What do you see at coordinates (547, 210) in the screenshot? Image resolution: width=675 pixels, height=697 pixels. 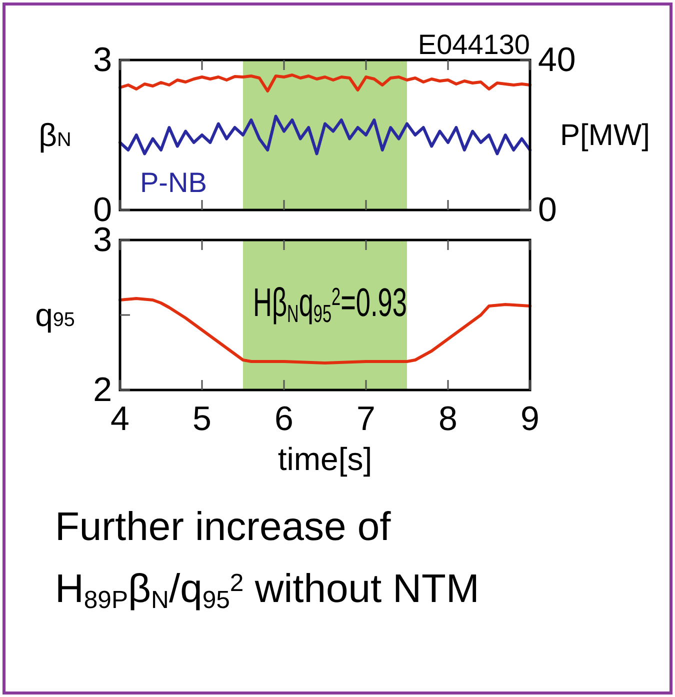 I see `y2-tick-label: 0` at bounding box center [547, 210].